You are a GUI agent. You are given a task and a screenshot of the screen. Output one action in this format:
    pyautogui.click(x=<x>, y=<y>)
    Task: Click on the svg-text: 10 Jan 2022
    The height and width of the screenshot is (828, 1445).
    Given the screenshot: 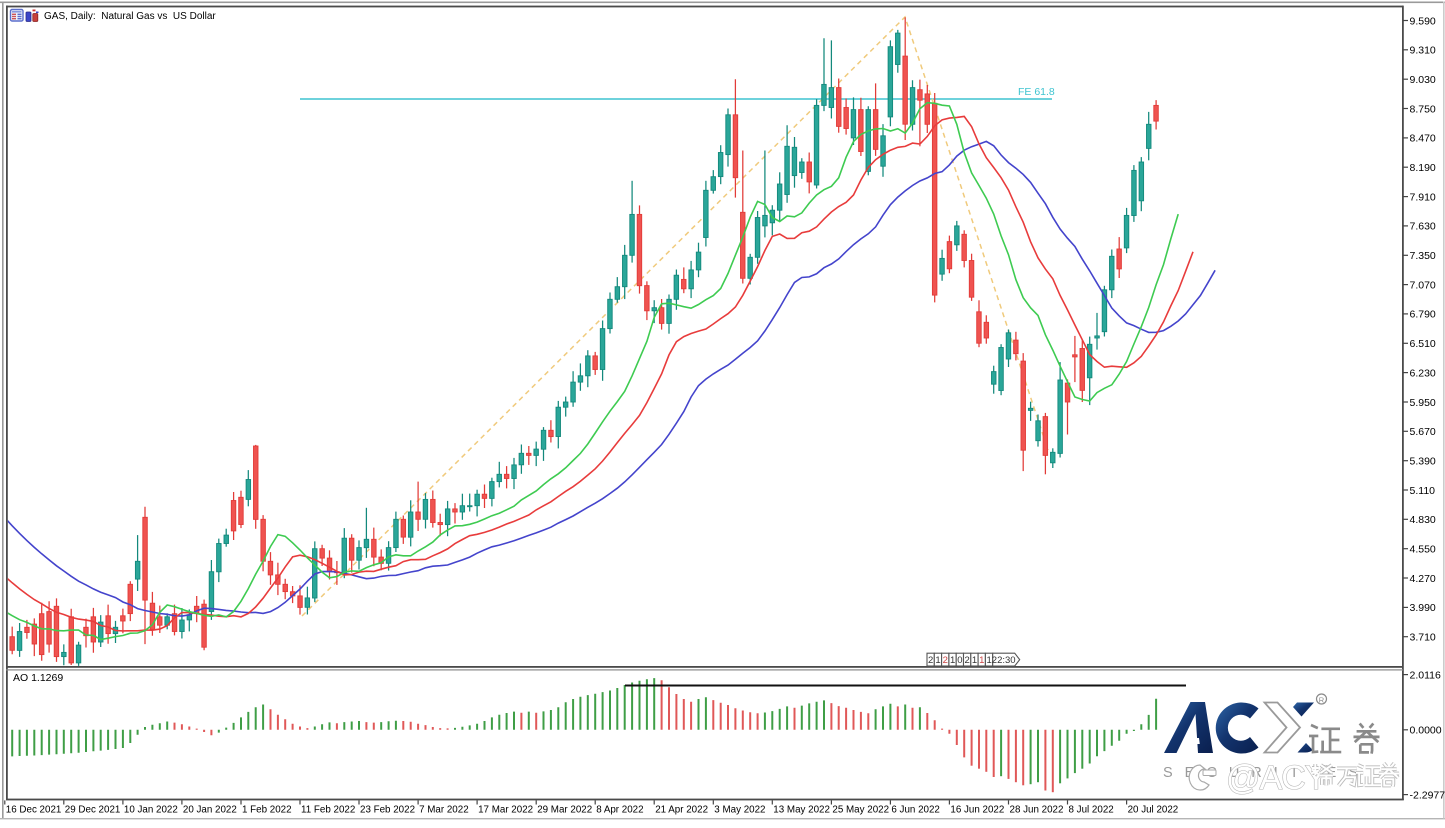 What is the action you would take?
    pyautogui.click(x=151, y=810)
    